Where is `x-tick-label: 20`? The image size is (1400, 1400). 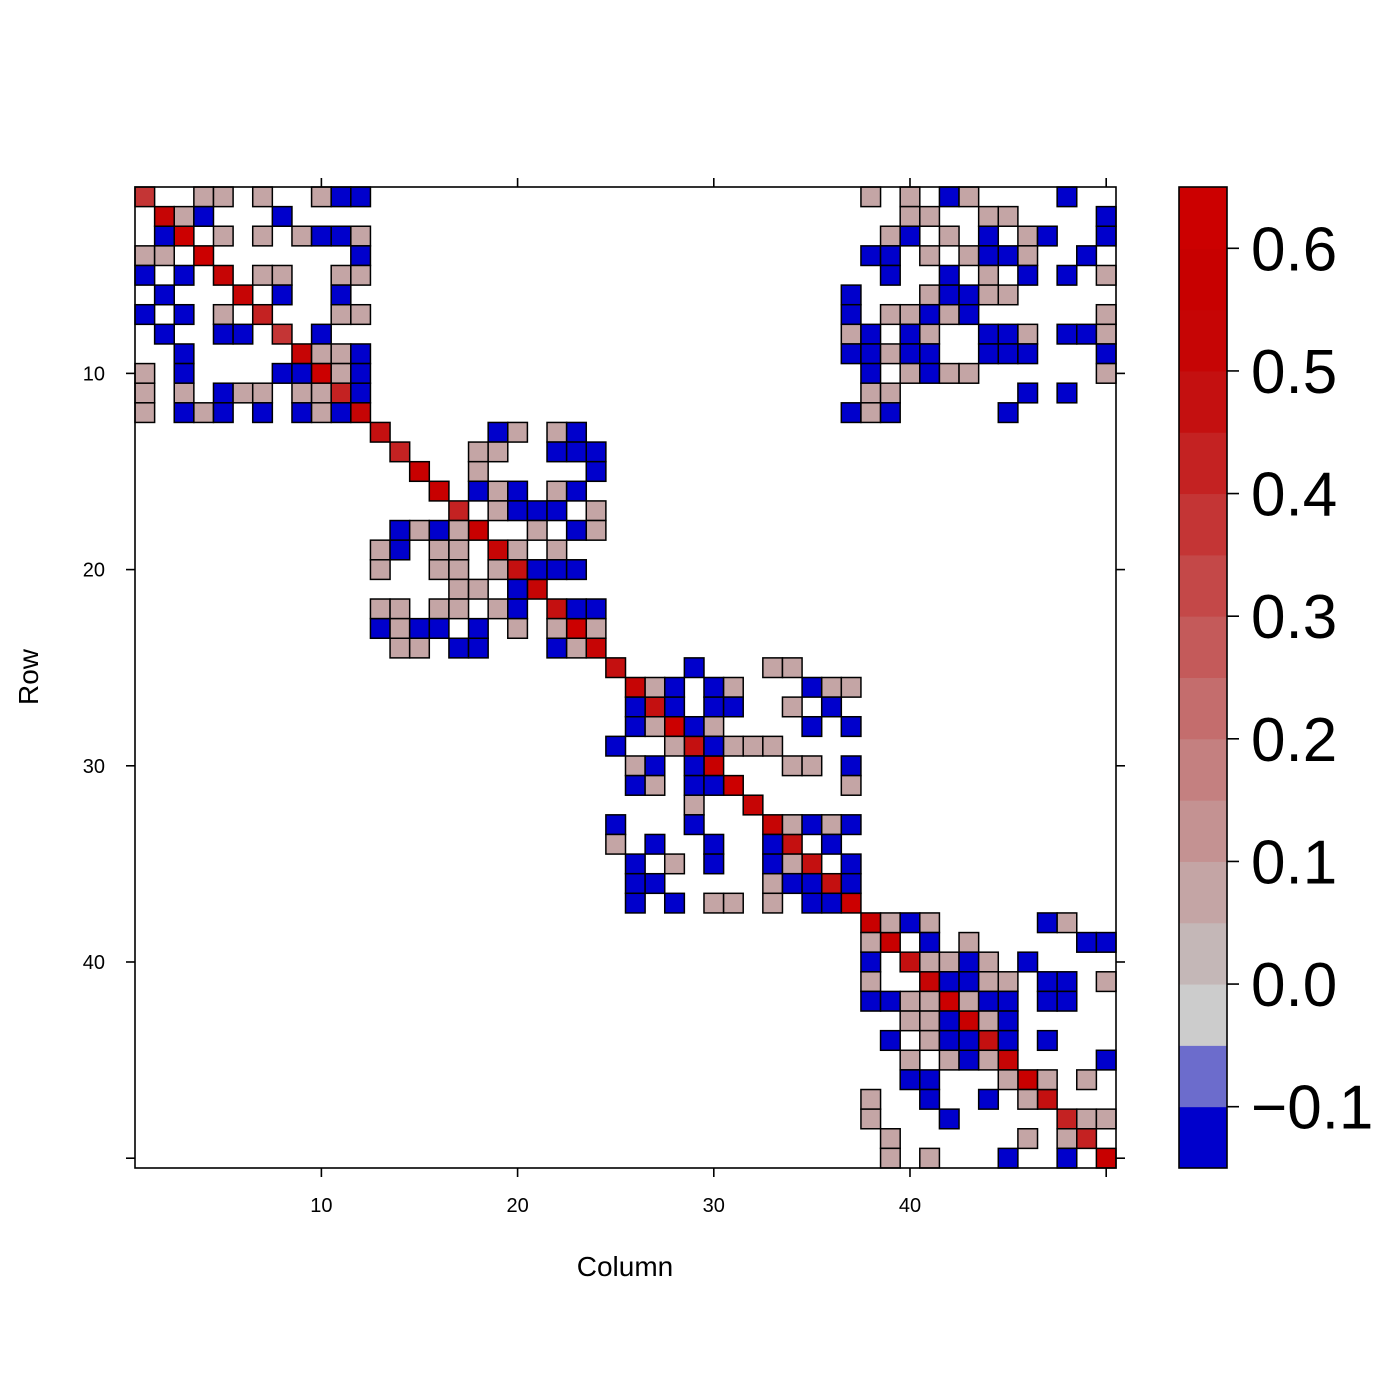
x-tick-label: 20 is located at coordinates (517, 1206).